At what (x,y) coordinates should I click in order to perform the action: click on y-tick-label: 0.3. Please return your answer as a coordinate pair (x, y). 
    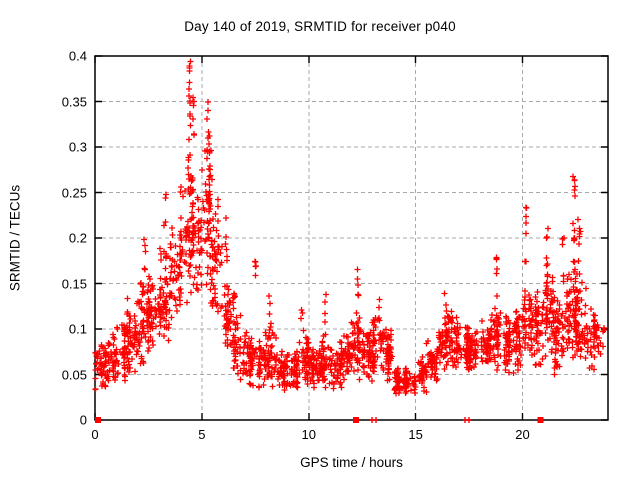
    Looking at the image, I should click on (77, 147).